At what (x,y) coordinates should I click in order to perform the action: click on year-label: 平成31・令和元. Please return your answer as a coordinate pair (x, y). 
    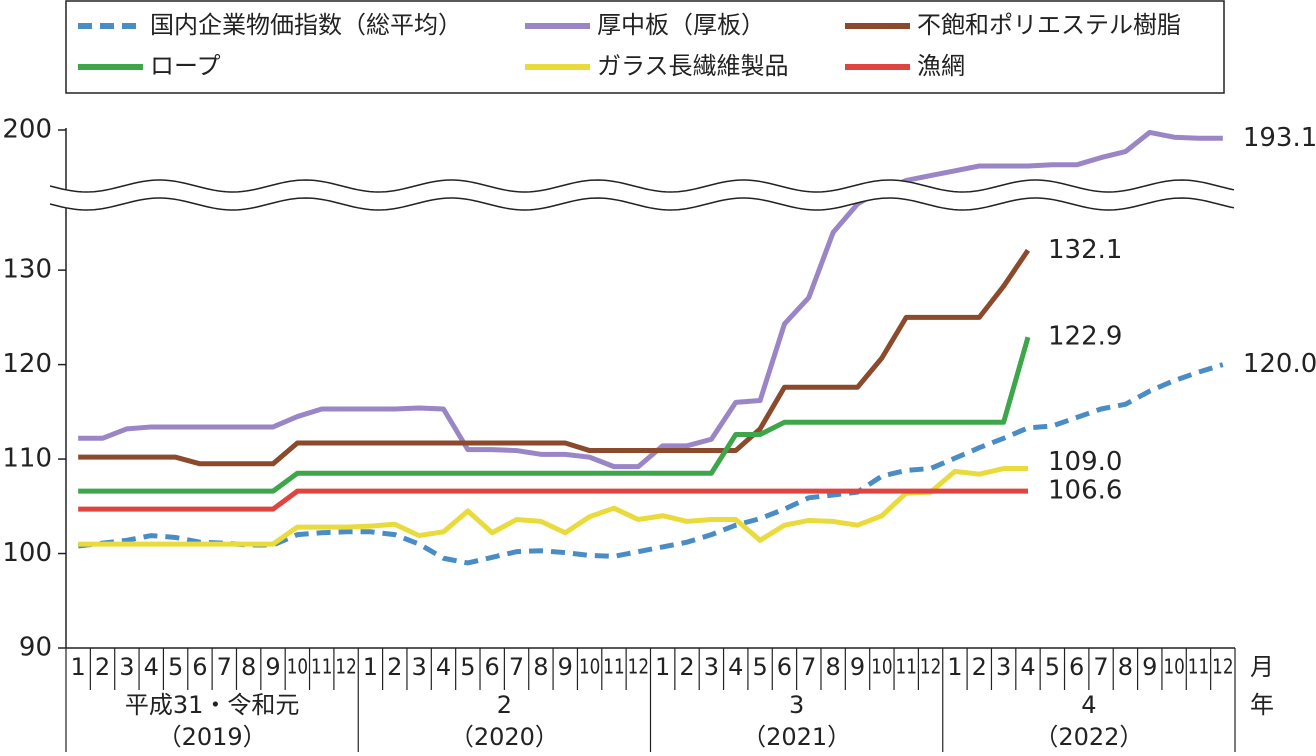
    Looking at the image, I should click on (212, 705).